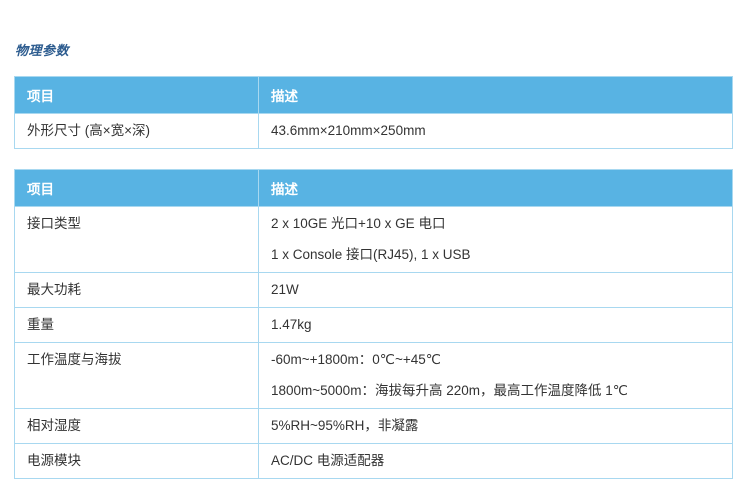 This screenshot has width=750, height=494. Describe the element at coordinates (42, 50) in the screenshot. I see `section-title: 物理参数` at that location.